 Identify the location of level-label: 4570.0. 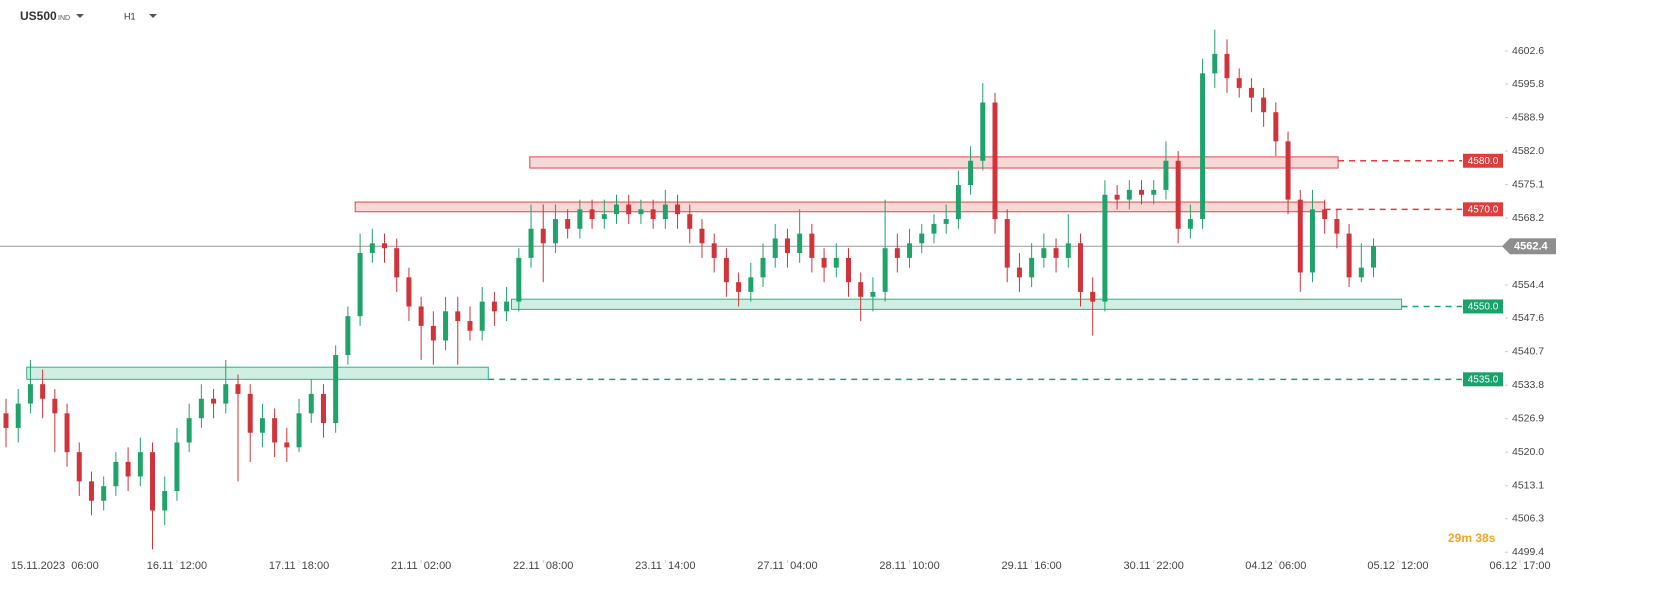
(1483, 209).